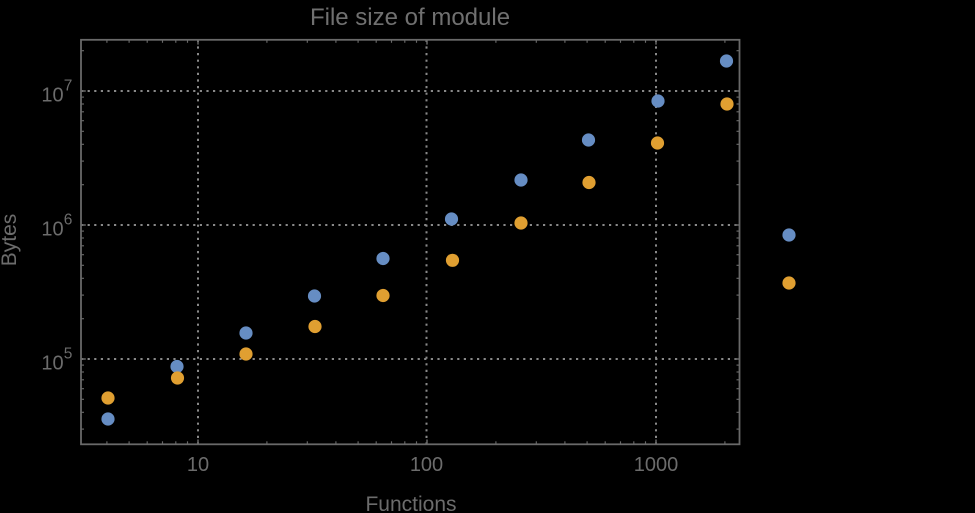 This screenshot has height=513, width=975. Describe the element at coordinates (426, 465) in the screenshot. I see `svg-text: 100` at that location.